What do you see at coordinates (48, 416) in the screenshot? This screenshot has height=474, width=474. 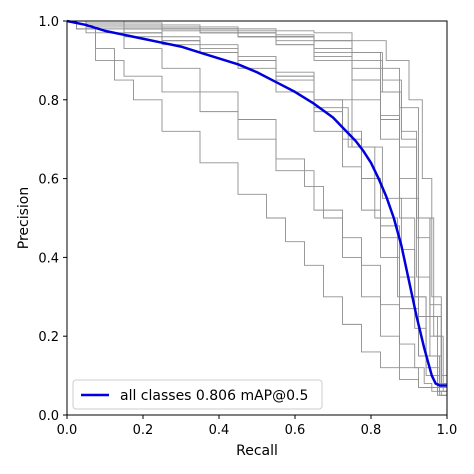 I see `y-tick-label: 0.0` at bounding box center [48, 416].